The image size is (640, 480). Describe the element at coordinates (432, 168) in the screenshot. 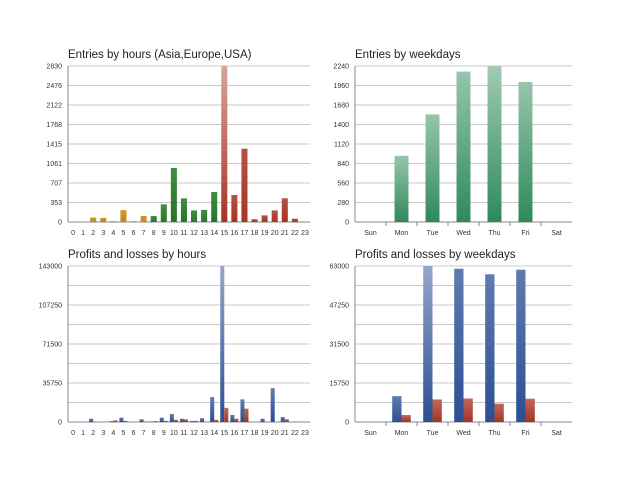

I see `bar-Tue` at that location.